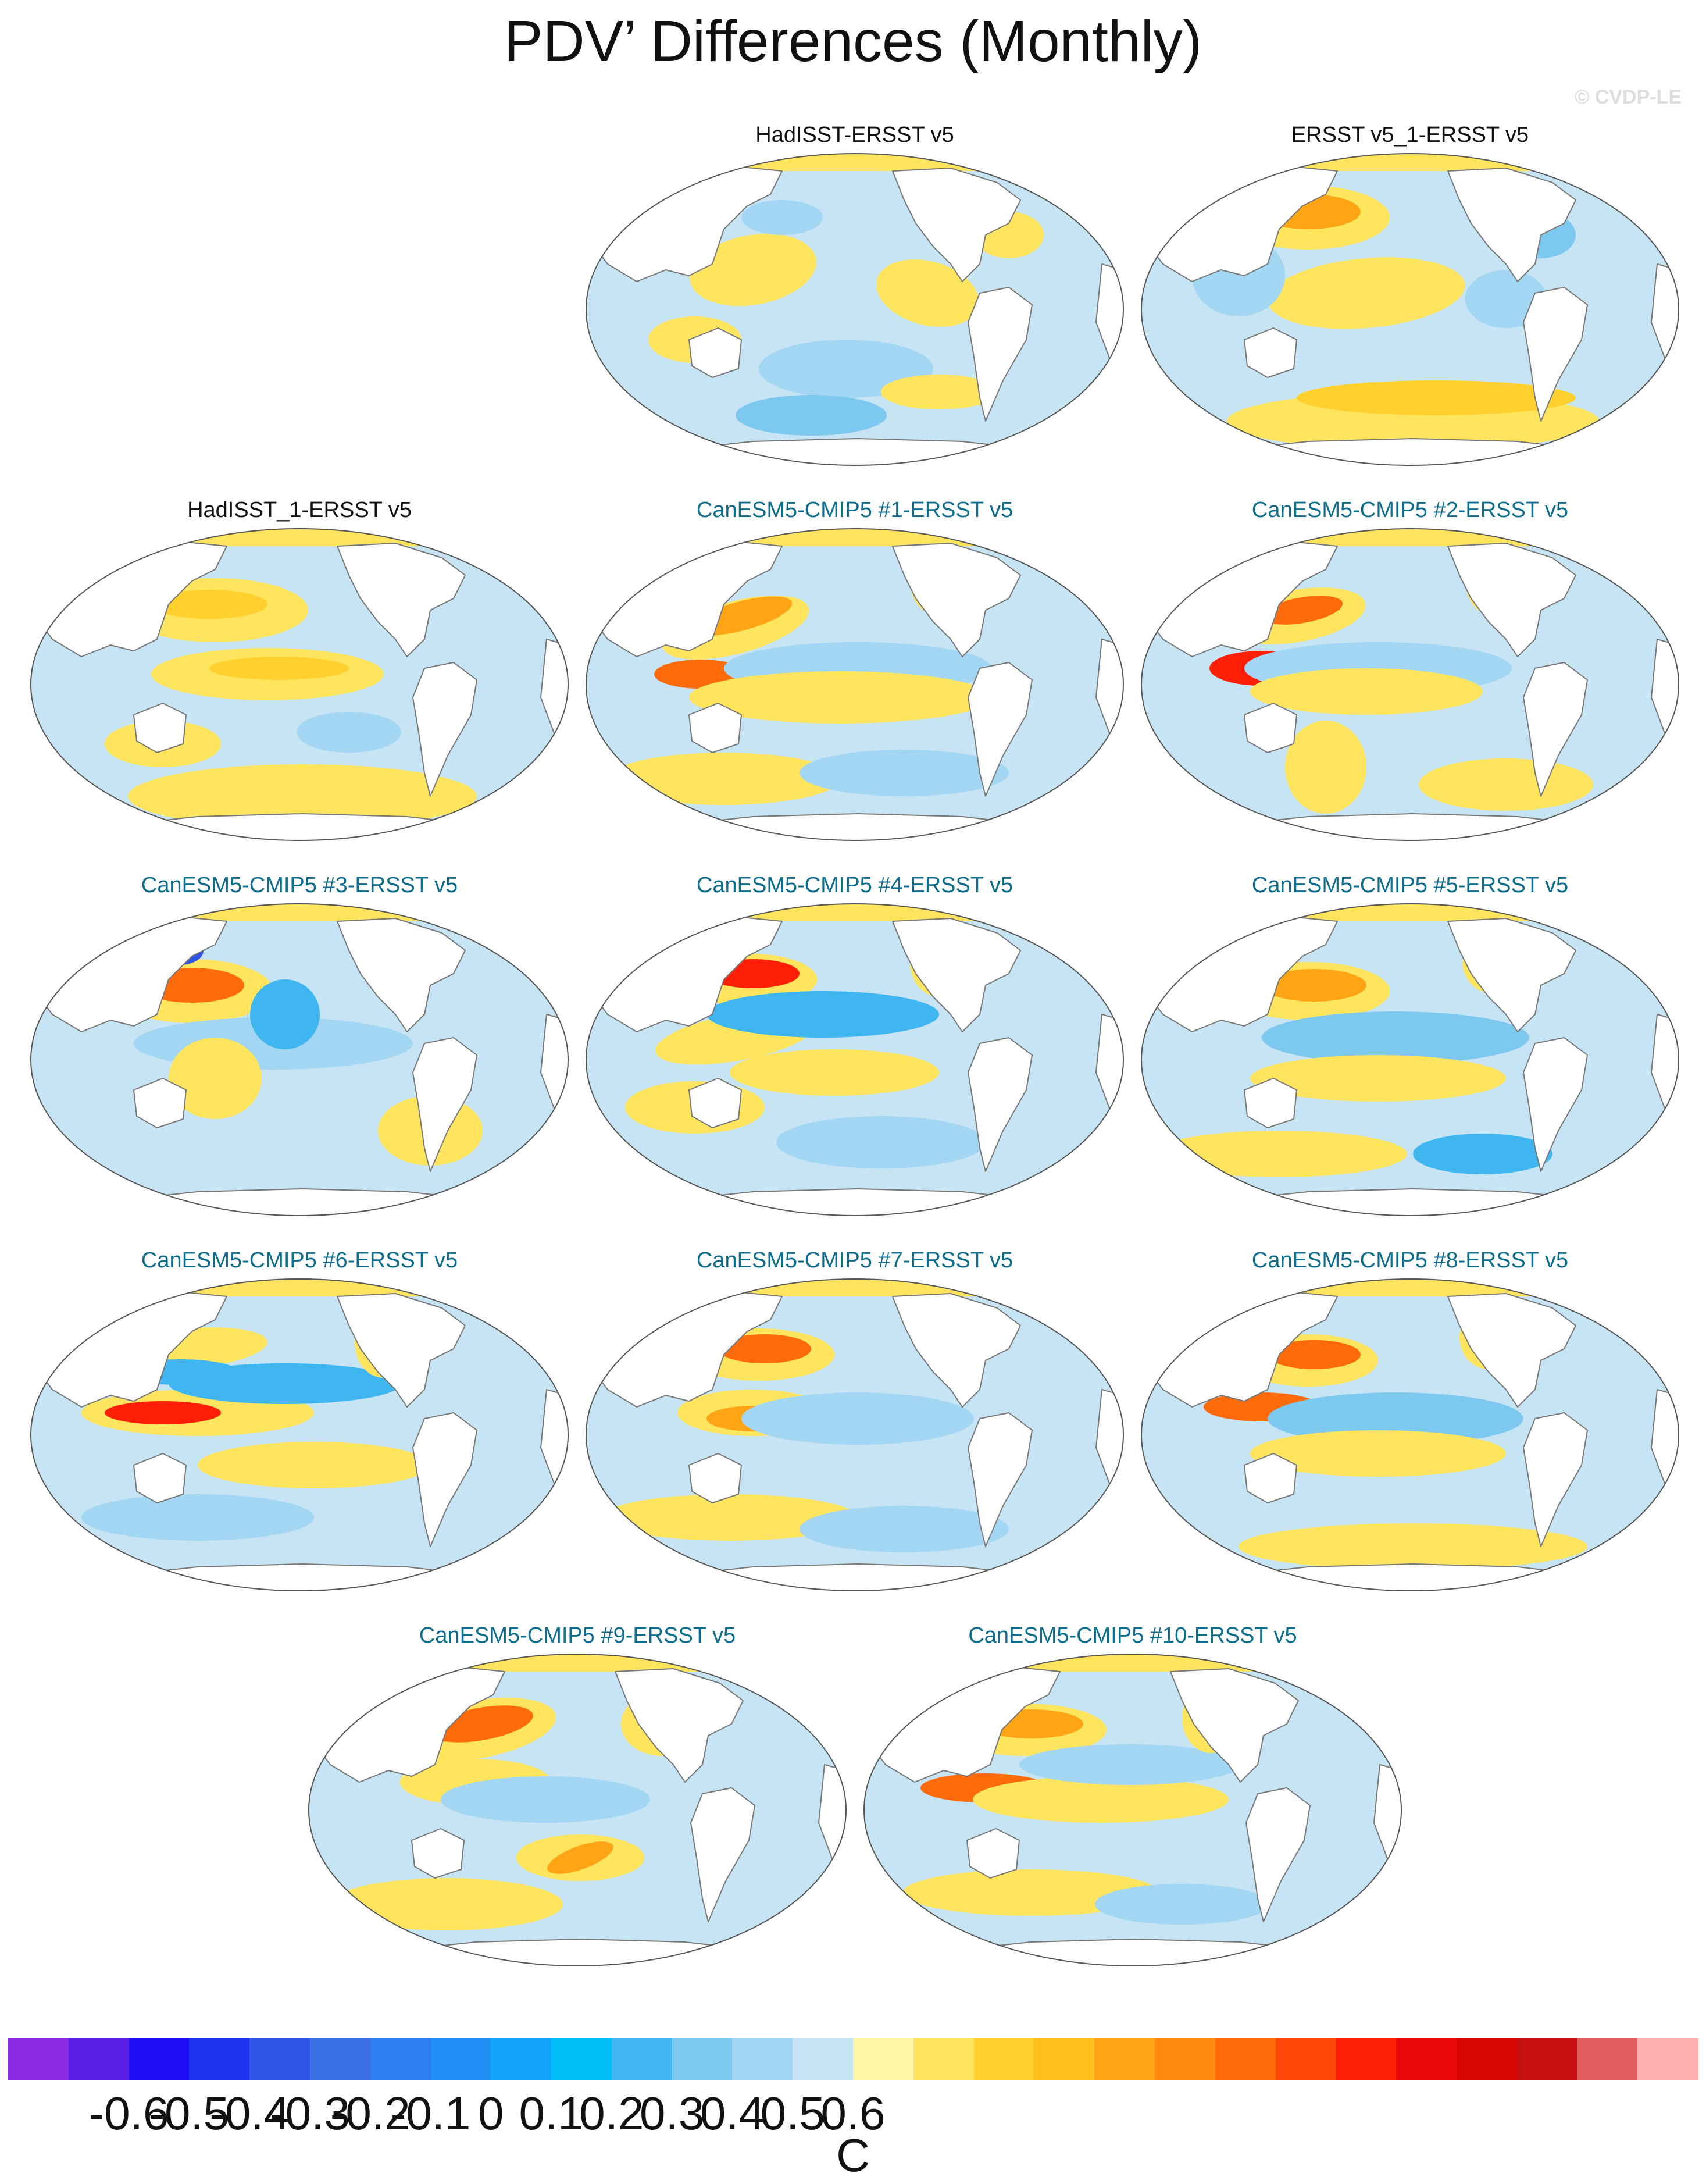 This screenshot has height=2184, width=1706. What do you see at coordinates (1410, 1261) in the screenshot?
I see `panel-title: CanESM5-CMIP5 #8-ERSST v5` at bounding box center [1410, 1261].